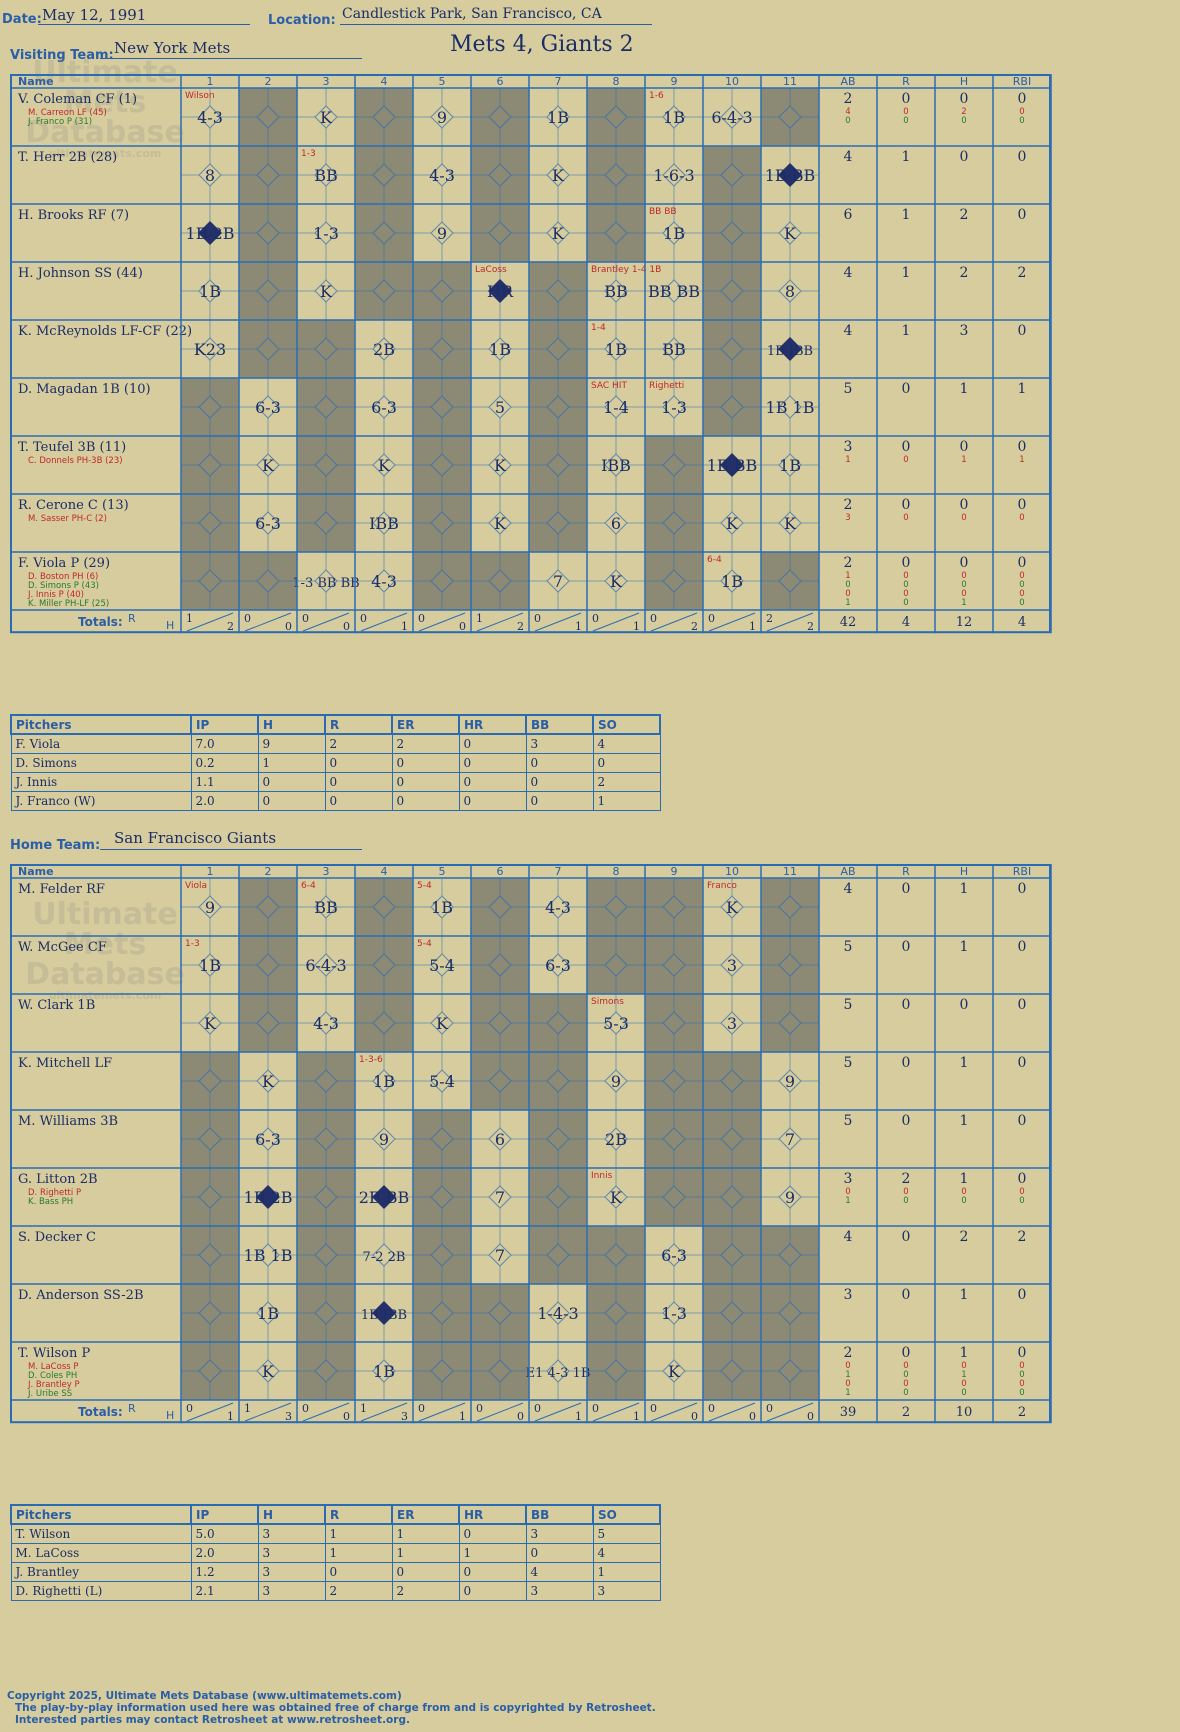 The image size is (1180, 1732). I want to click on pitcher-cell: F. Viola, so click(101, 743).